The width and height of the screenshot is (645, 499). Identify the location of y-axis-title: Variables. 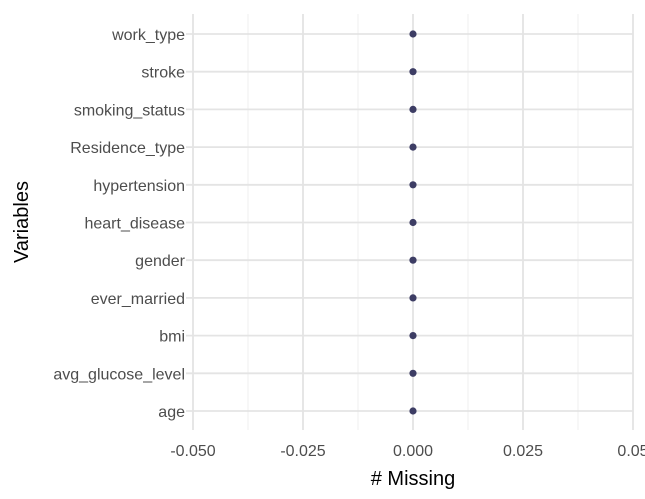
(22, 222).